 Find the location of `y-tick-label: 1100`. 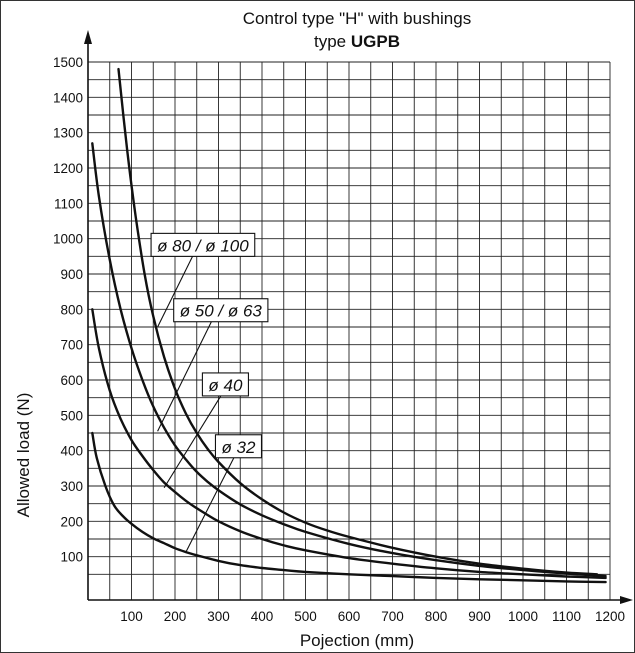

y-tick-label: 1100 is located at coordinates (68, 203).